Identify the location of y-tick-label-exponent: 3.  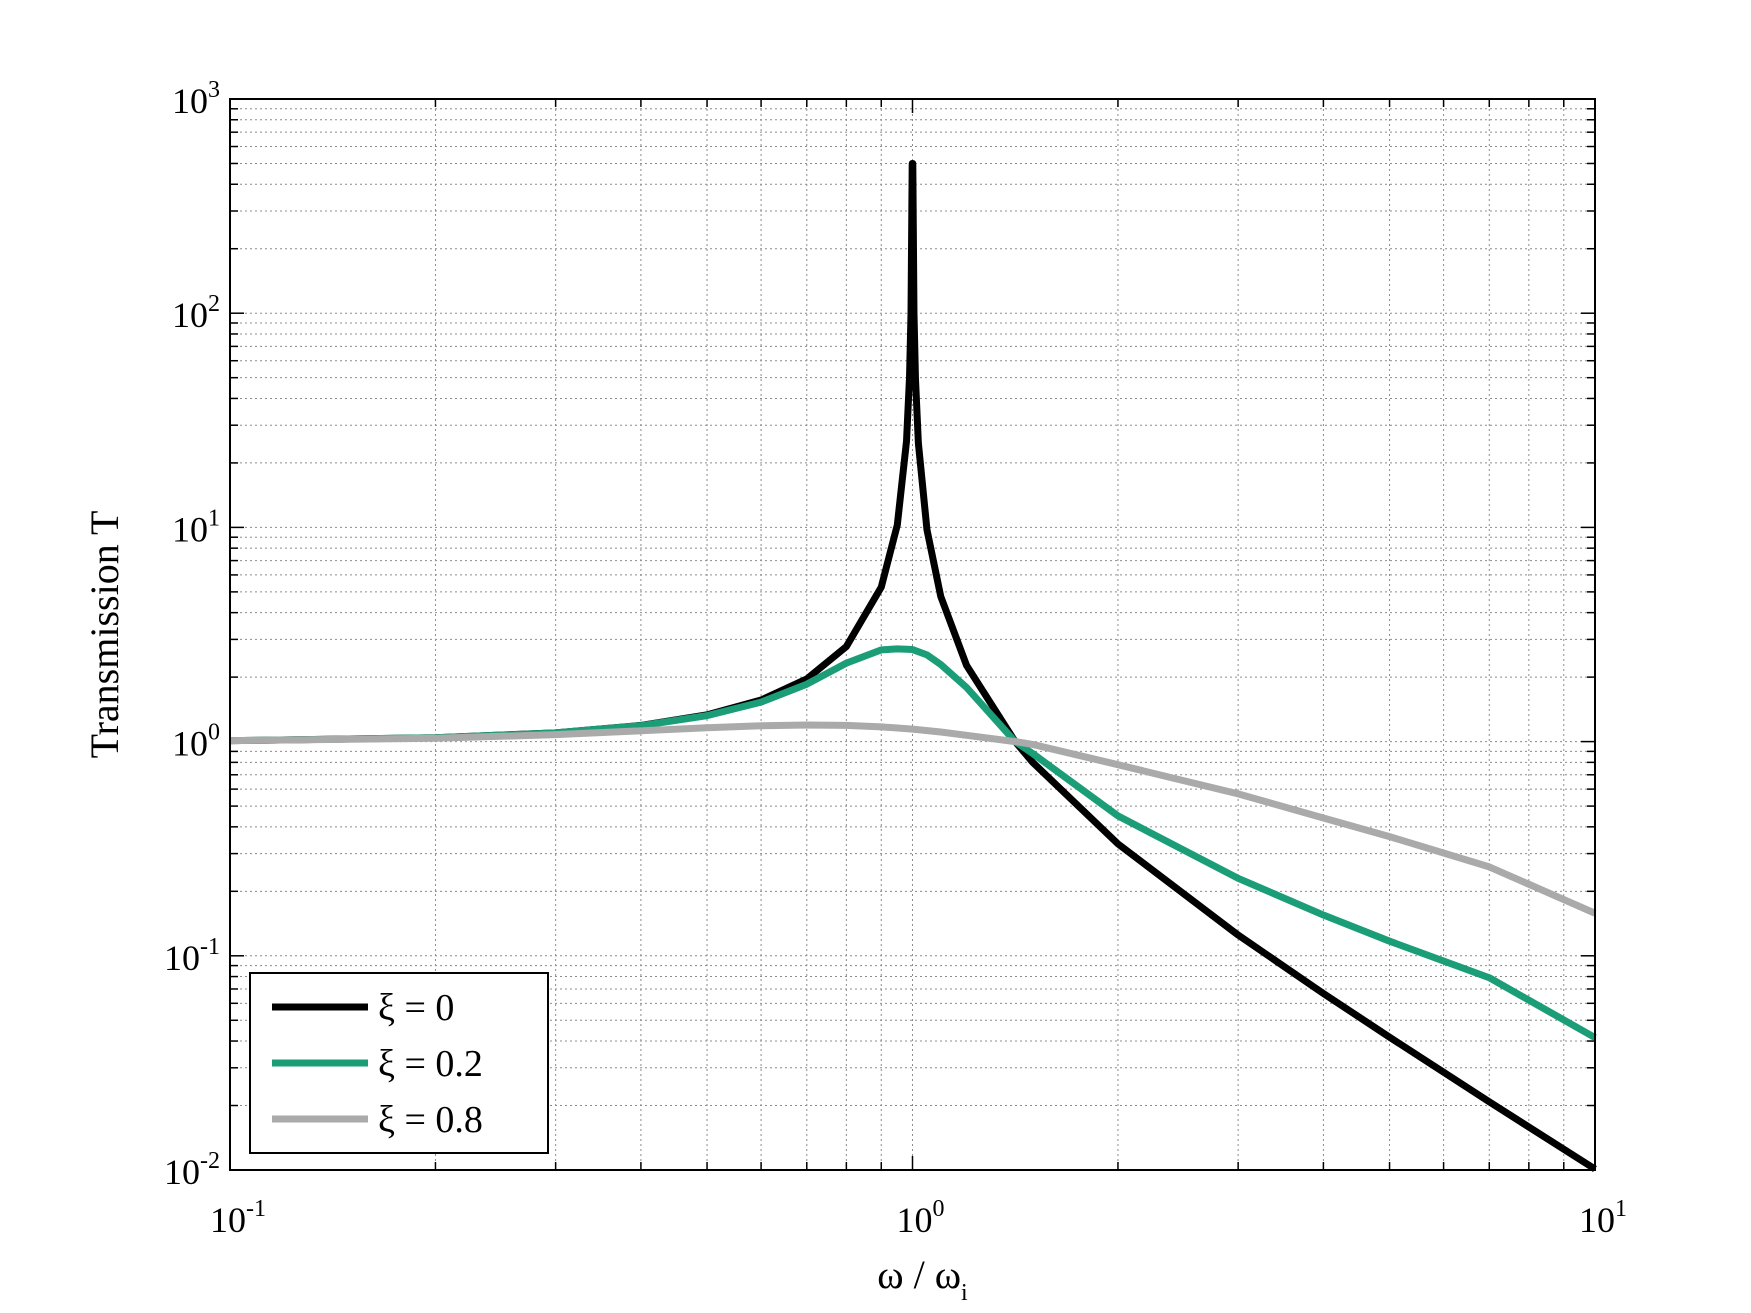
(214, 90).